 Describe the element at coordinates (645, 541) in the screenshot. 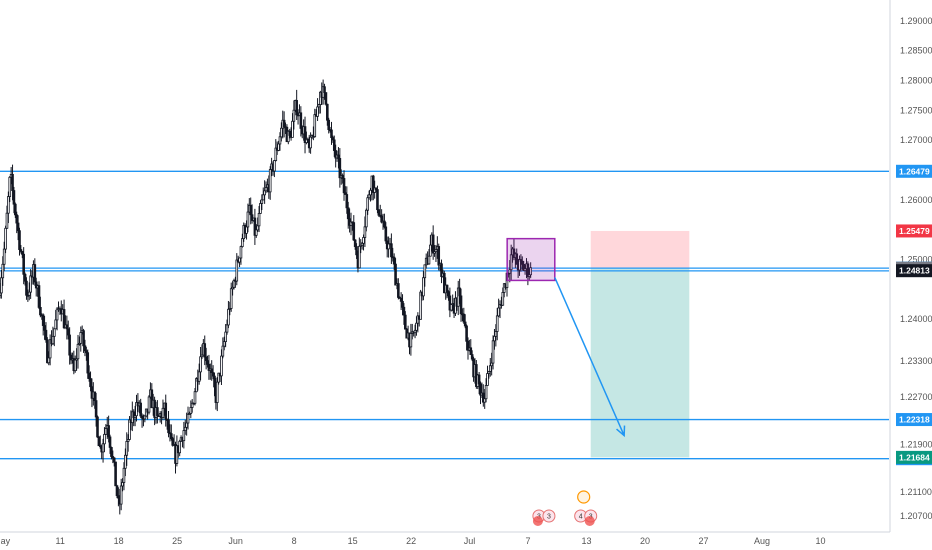

I see `x-tick-label: 20` at that location.